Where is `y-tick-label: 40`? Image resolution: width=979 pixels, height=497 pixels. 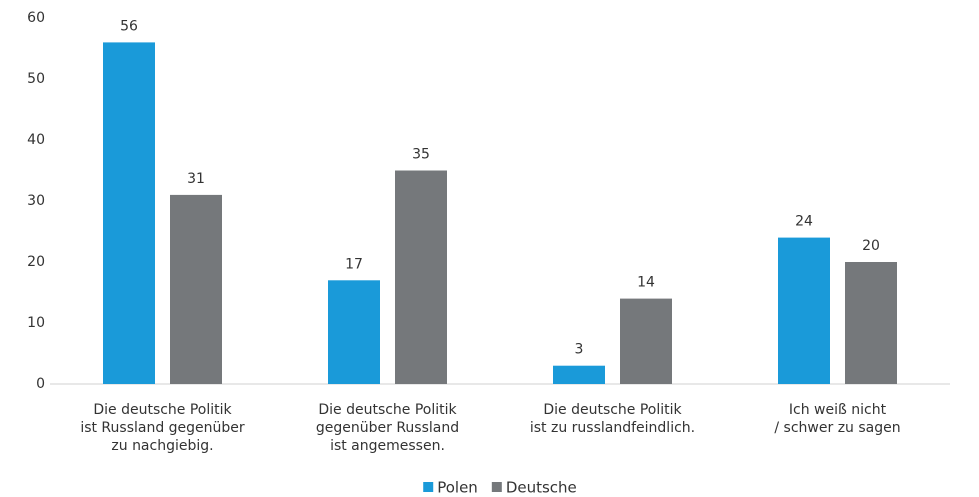
y-tick-label: 40 is located at coordinates (36, 140).